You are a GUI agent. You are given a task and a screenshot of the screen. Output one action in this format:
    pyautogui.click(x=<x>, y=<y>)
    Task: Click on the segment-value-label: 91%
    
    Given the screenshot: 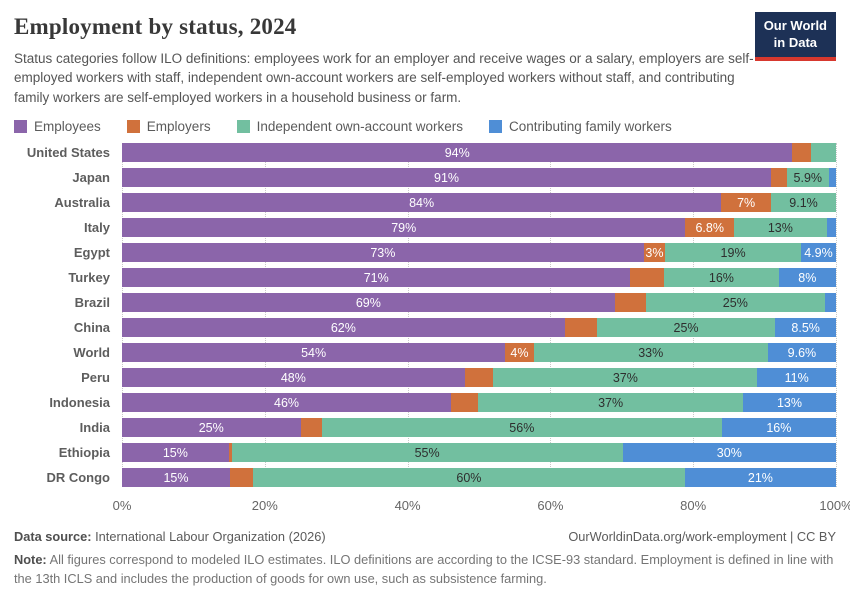 What is the action you would take?
    pyautogui.click(x=447, y=177)
    